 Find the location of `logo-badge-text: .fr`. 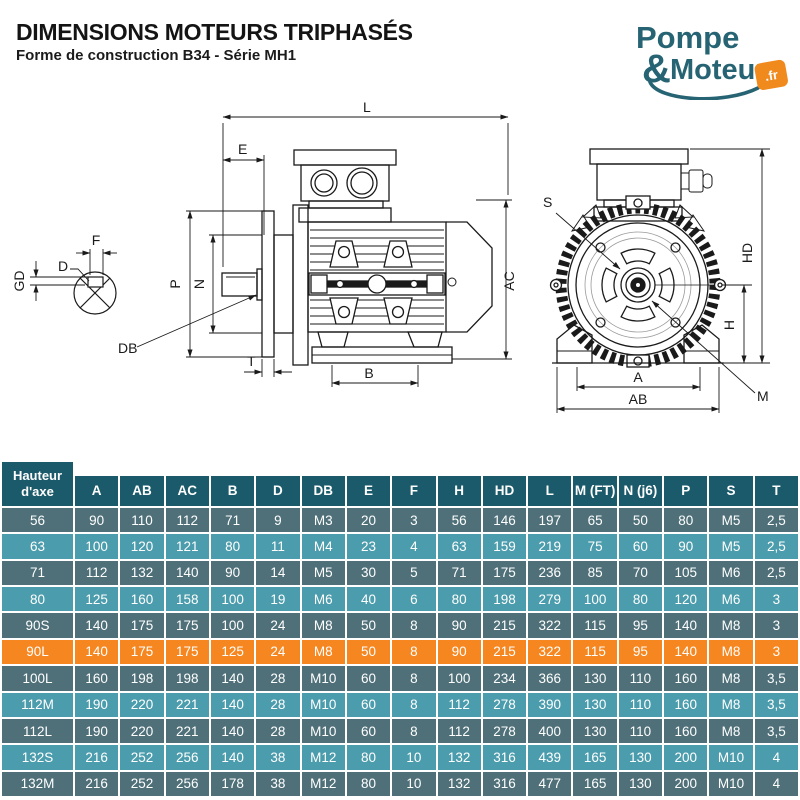

logo-badge-text: .fr is located at coordinates (771, 75).